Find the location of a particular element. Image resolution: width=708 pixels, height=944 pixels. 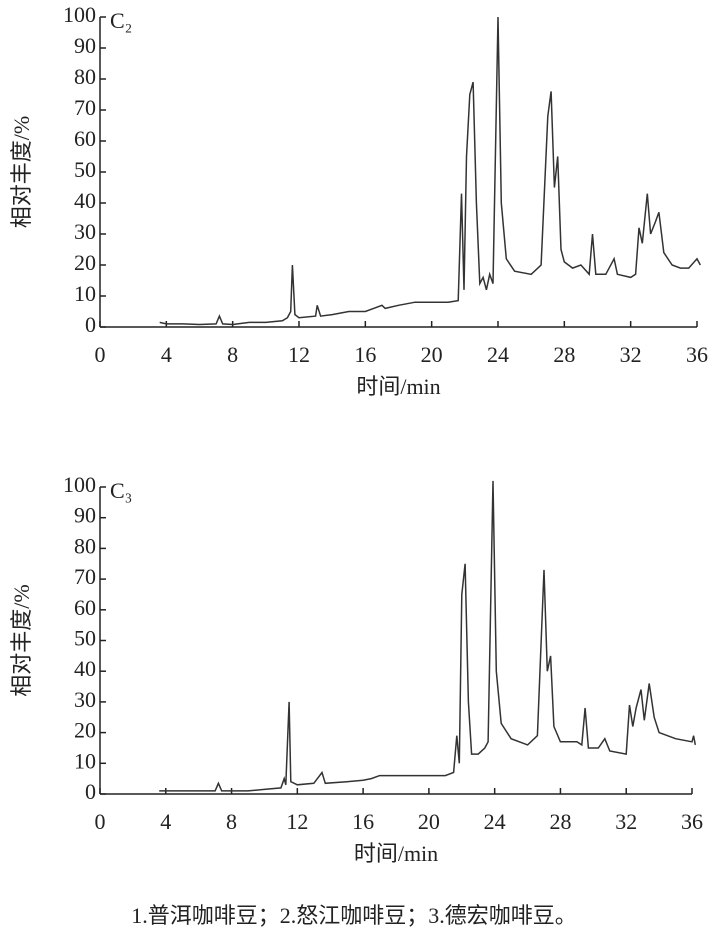

panel-label: C₃ is located at coordinates (121, 490).